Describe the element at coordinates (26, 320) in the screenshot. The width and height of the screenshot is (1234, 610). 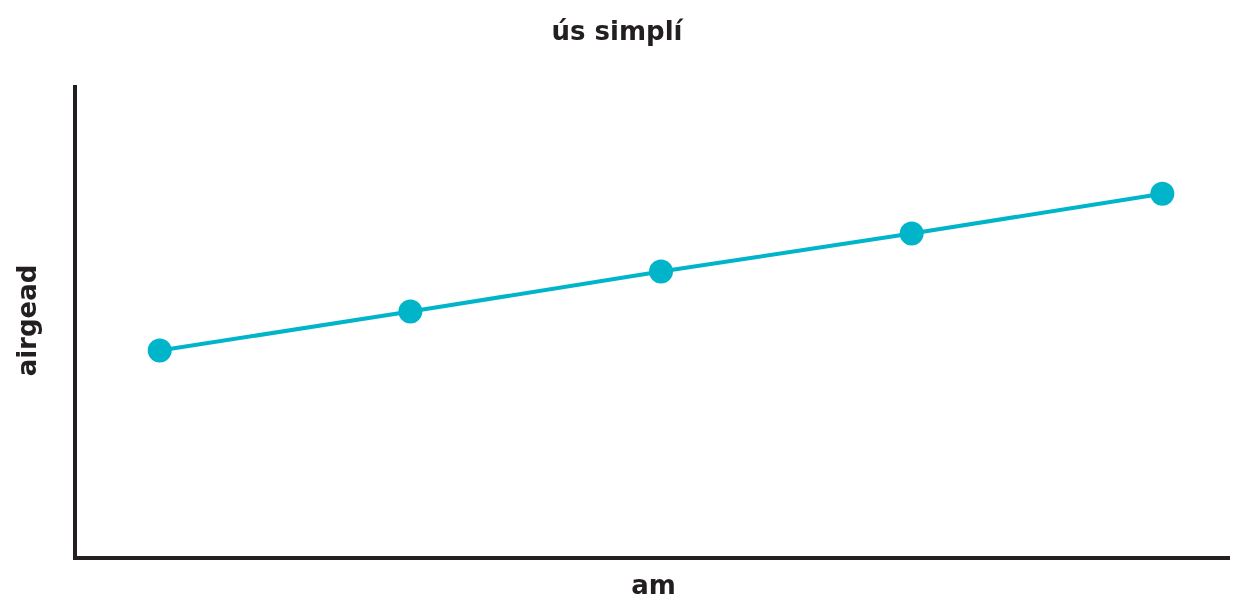
I see `y-axis-title: airgead` at that location.